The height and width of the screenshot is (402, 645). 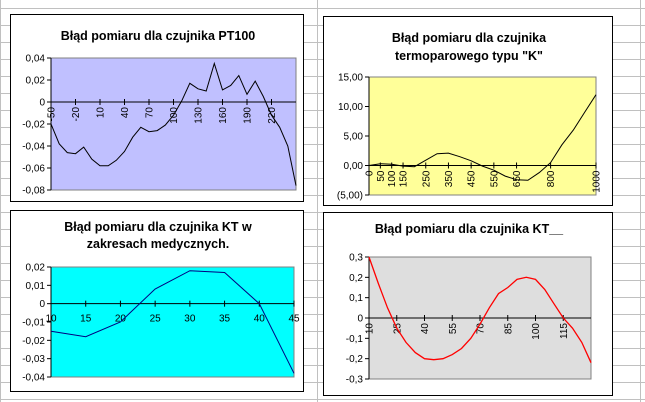 What do you see at coordinates (272, 115) in the screenshot?
I see `x-tick-label: 220` at bounding box center [272, 115].